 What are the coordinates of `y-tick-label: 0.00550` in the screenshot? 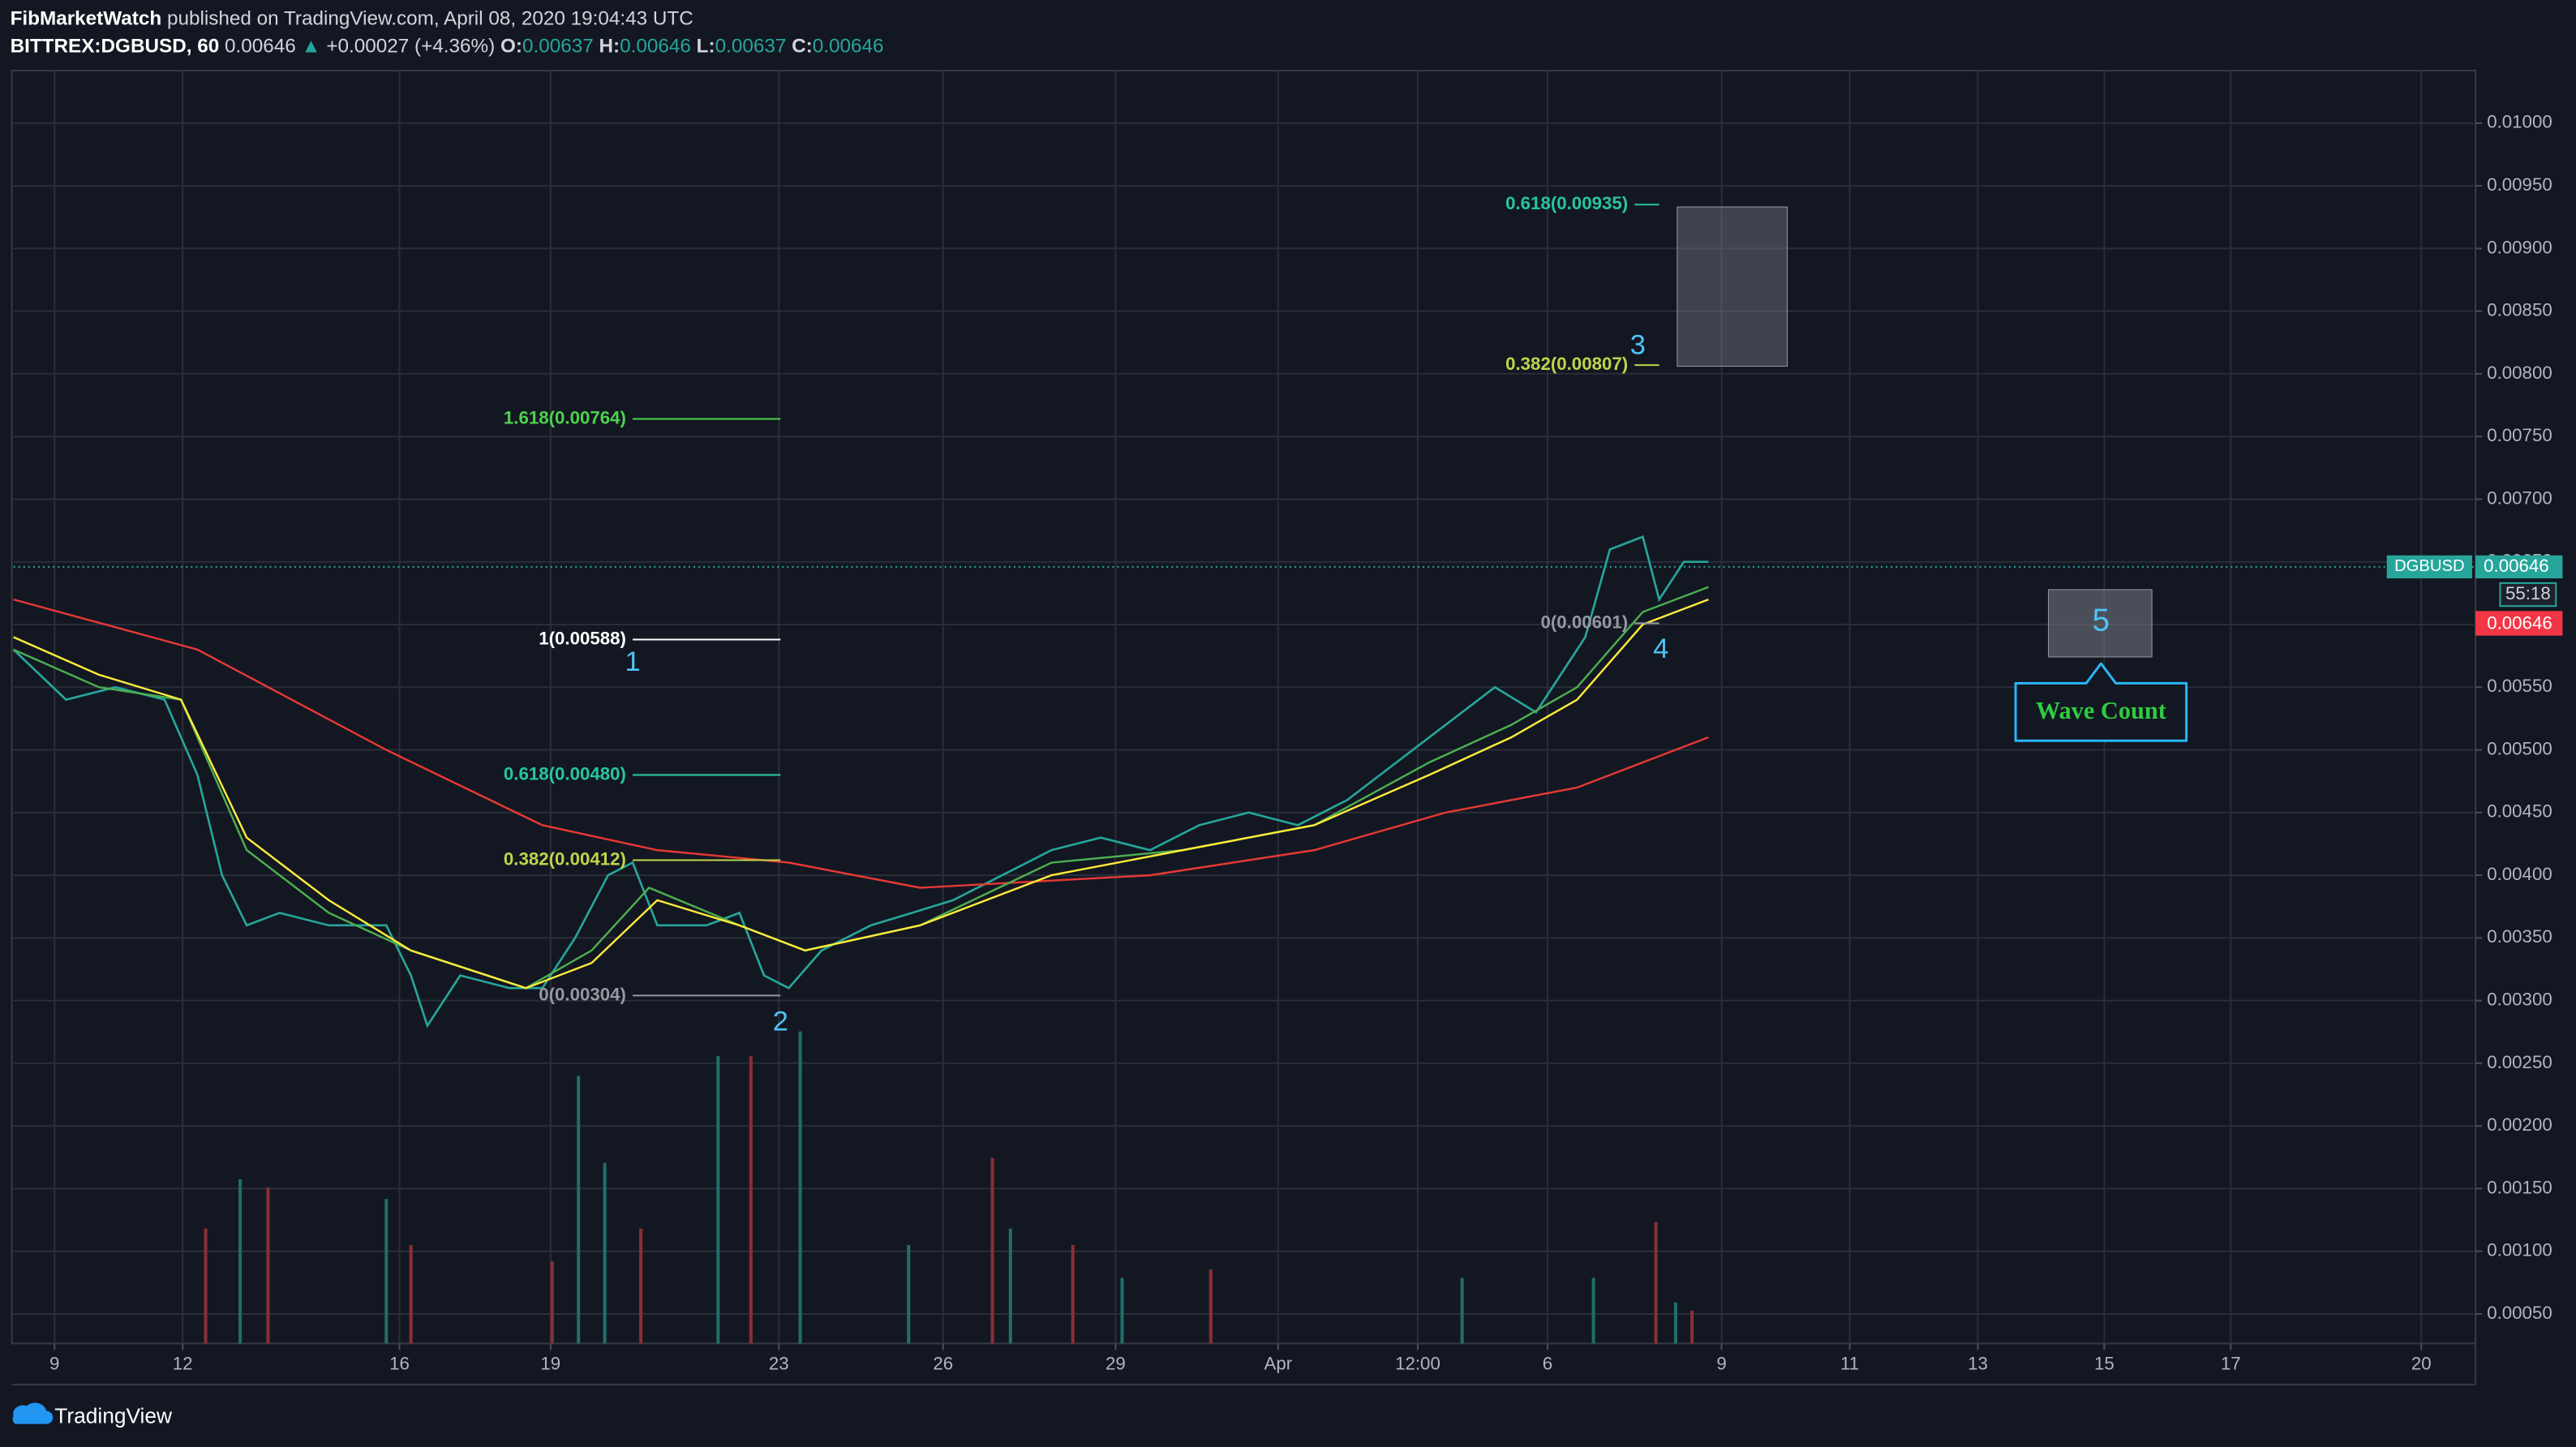 It's located at (2519, 686).